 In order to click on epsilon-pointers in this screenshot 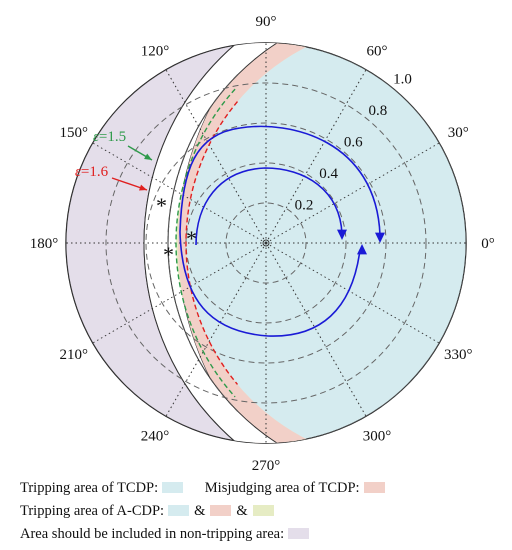, I will do `click(132, 168)`.